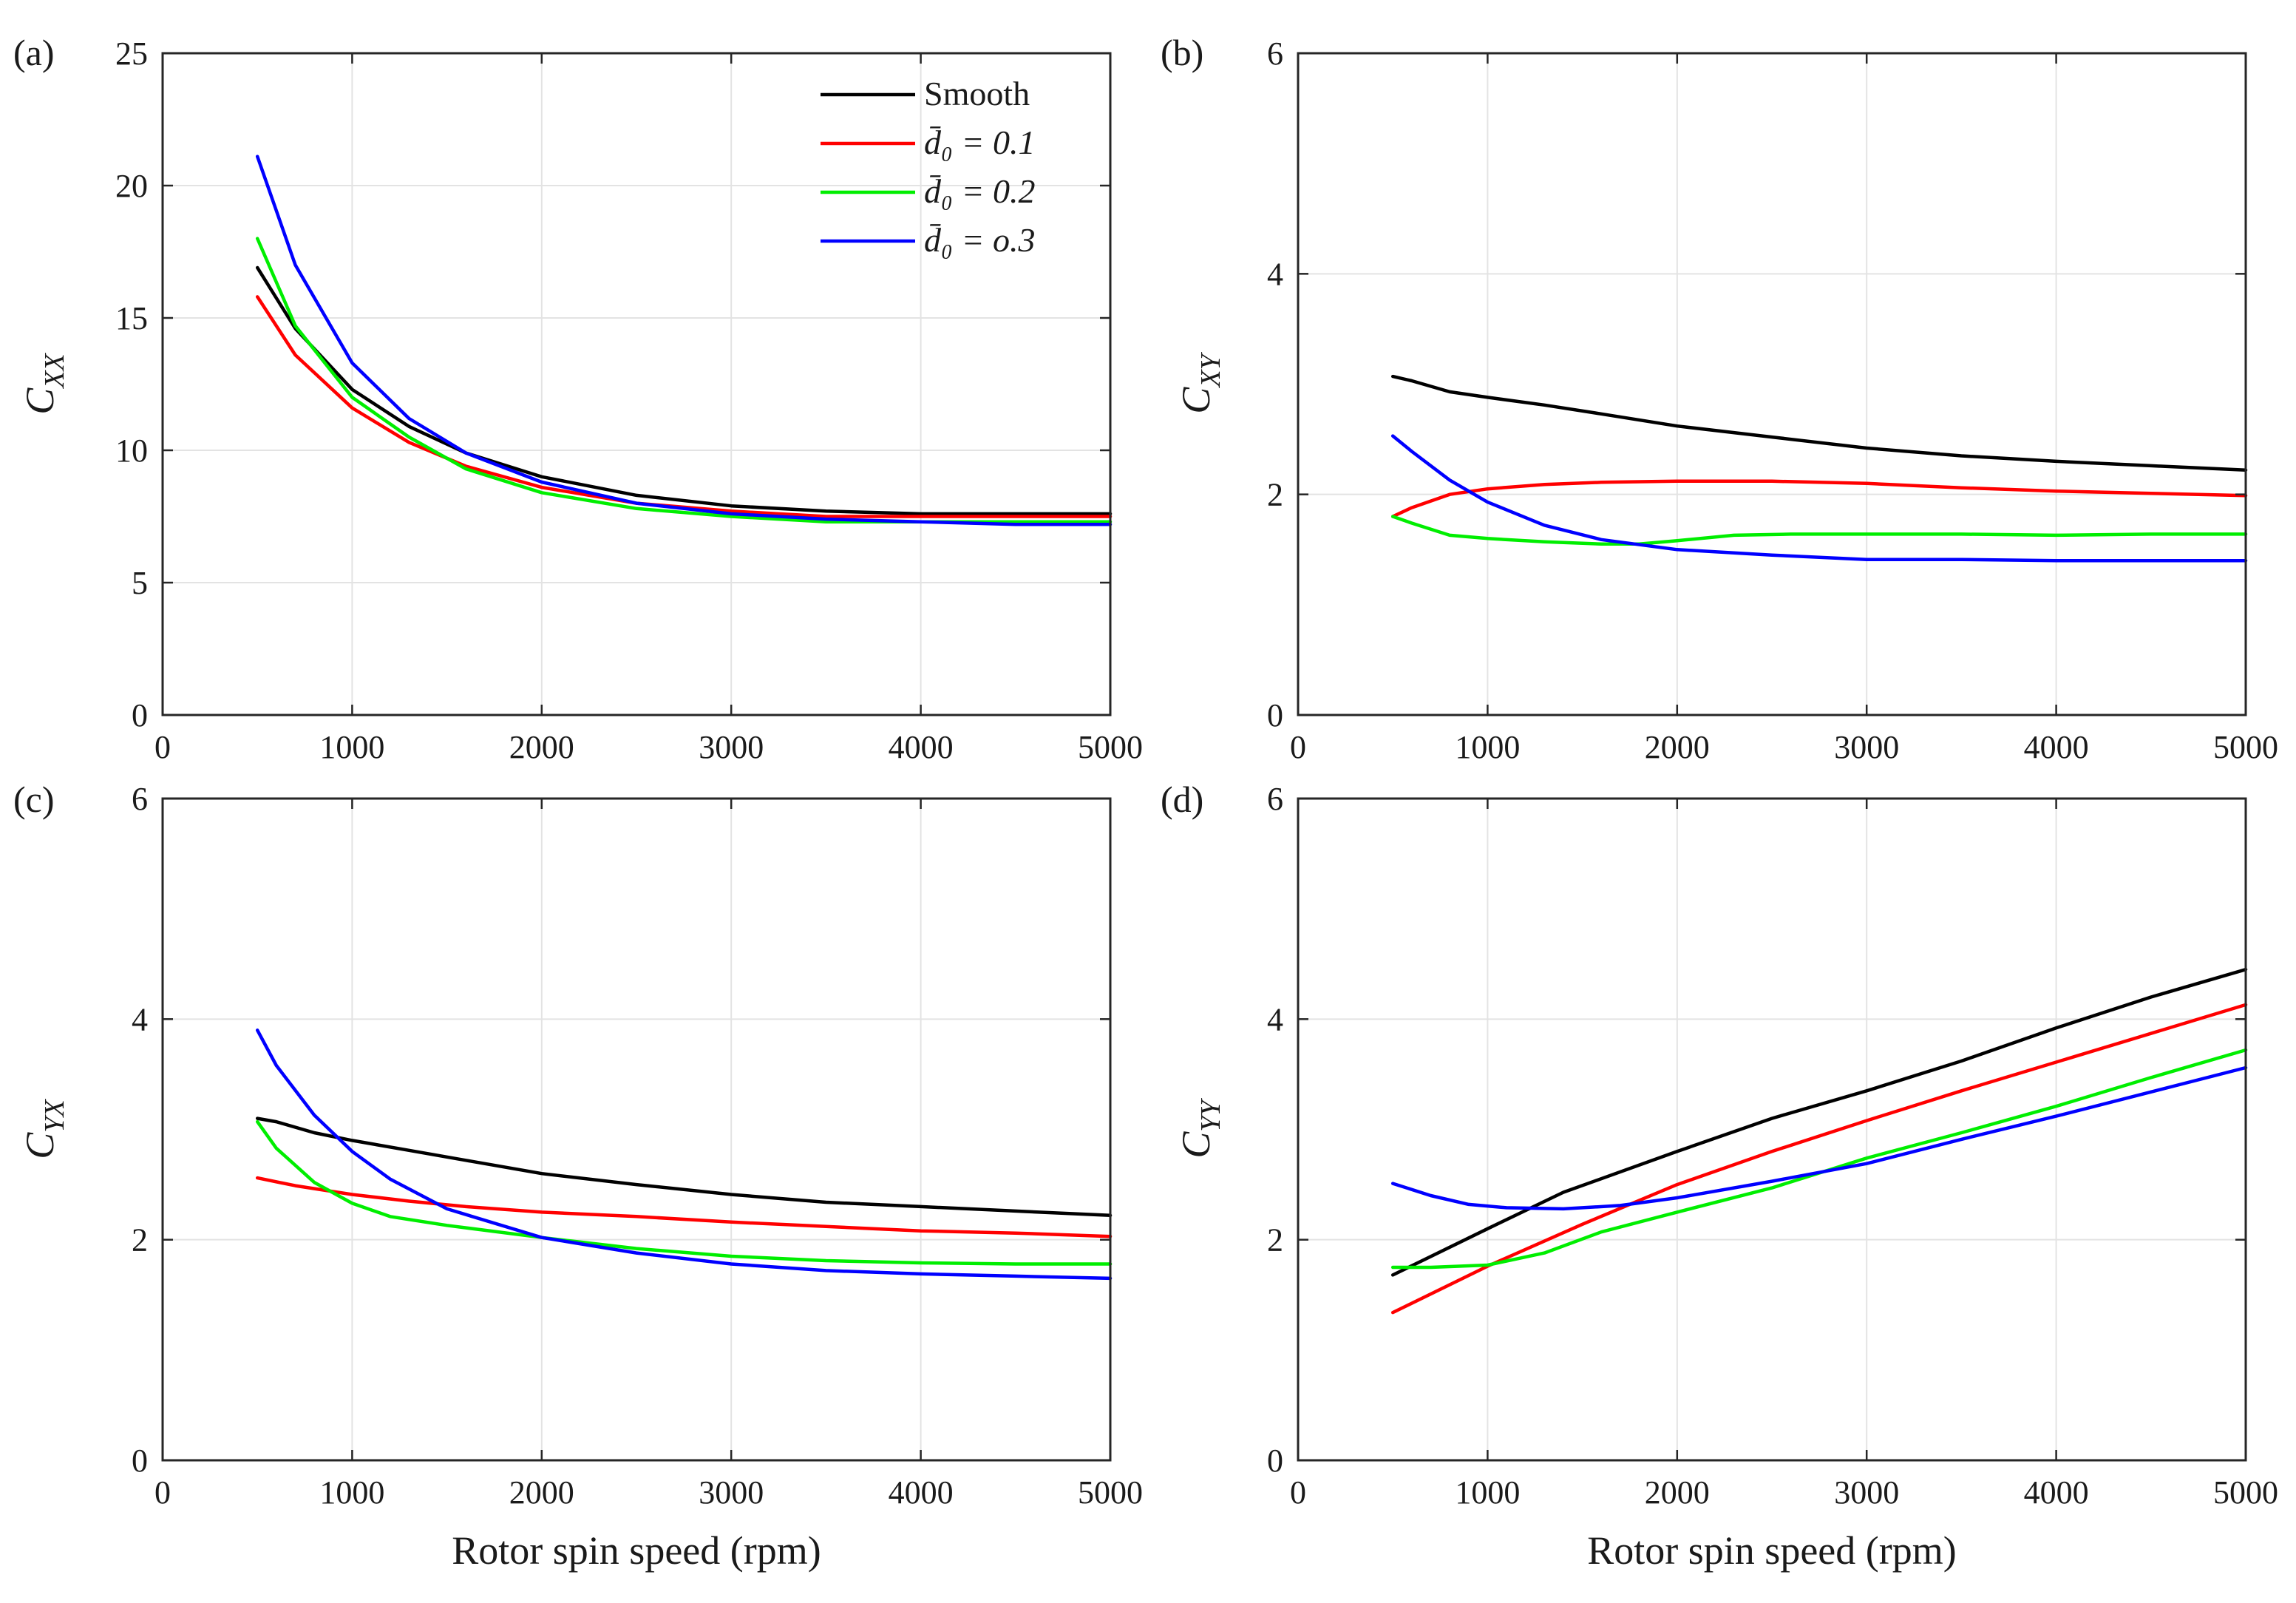 This screenshot has width=2296, height=1603. What do you see at coordinates (980, 142) in the screenshot?
I see `legend-entry-label: d̄₀ = 0.1` at bounding box center [980, 142].